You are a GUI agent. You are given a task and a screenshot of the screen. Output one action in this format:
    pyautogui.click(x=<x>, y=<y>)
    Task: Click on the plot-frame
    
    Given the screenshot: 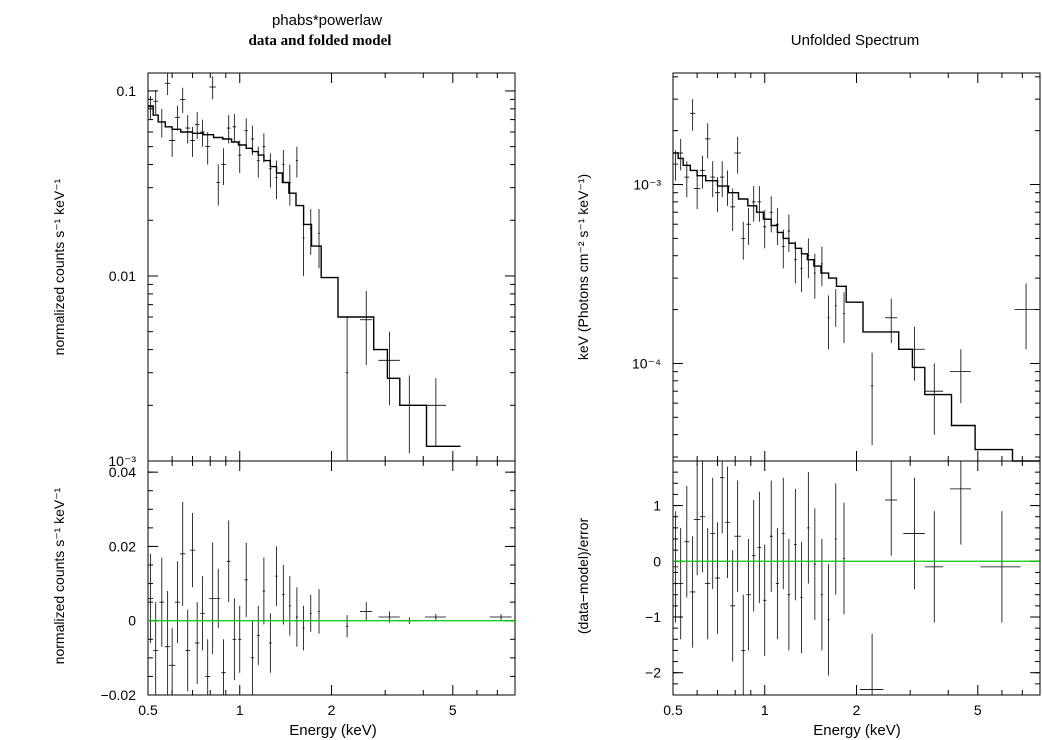 What is the action you would take?
    pyautogui.click(x=331, y=578)
    